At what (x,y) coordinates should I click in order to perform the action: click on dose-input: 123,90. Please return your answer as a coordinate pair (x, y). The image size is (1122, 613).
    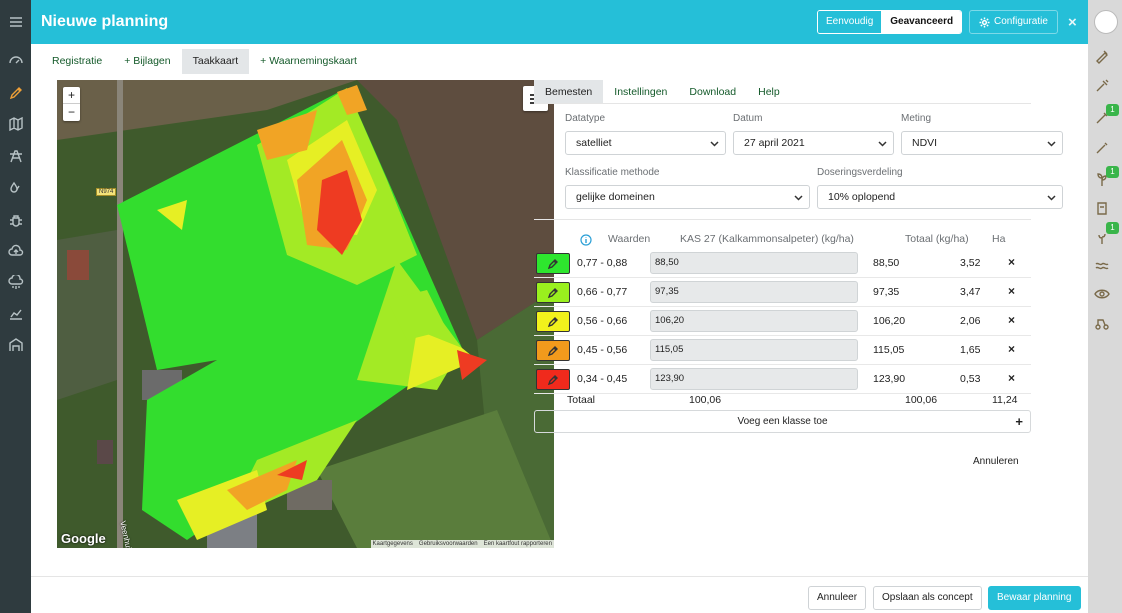
    Looking at the image, I should click on (754, 379).